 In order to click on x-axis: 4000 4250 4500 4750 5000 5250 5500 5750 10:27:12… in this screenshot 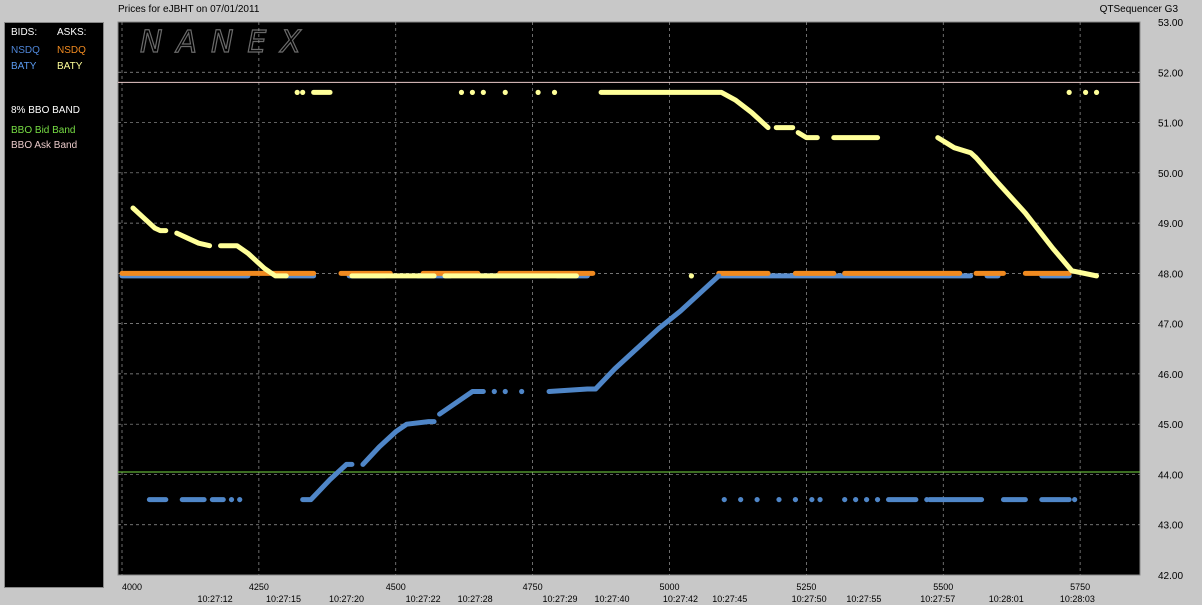, I will do `click(608, 593)`.